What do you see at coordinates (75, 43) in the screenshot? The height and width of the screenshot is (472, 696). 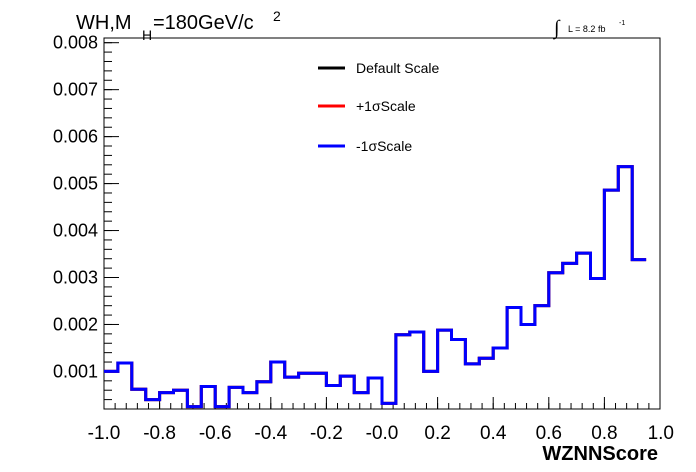 I see `y-tick-label: 0.008` at bounding box center [75, 43].